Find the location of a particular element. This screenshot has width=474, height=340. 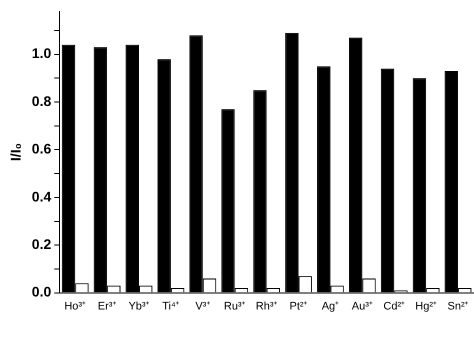

x-tick-label: Rh³⁺ is located at coordinates (267, 306).